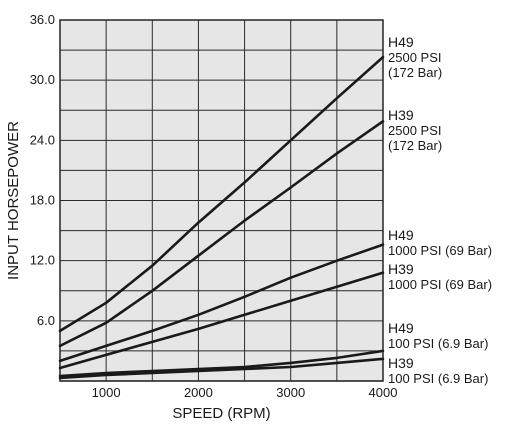 The width and height of the screenshot is (508, 429). Describe the element at coordinates (383, 392) in the screenshot. I see `x-tick-label: 4000` at that location.